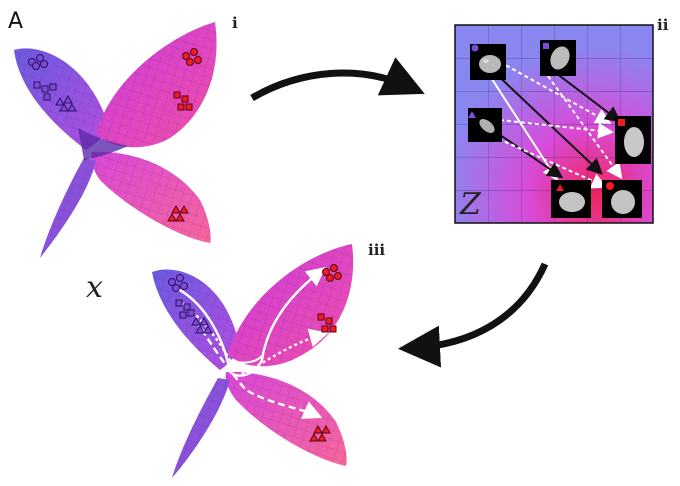 Image resolution: width=680 pixels, height=486 pixels. I want to click on red-circle-markers, so click(192, 57).